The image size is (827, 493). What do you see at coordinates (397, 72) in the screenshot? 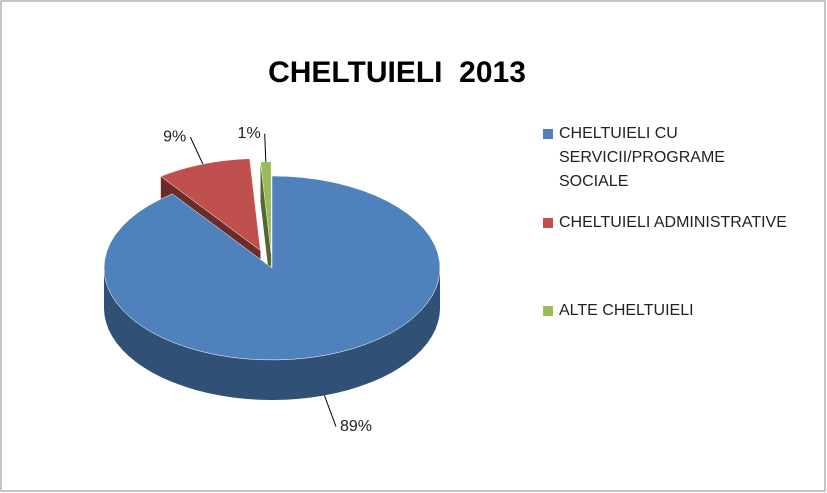
I see `chart-title: CHELTUIELI 2013` at bounding box center [397, 72].